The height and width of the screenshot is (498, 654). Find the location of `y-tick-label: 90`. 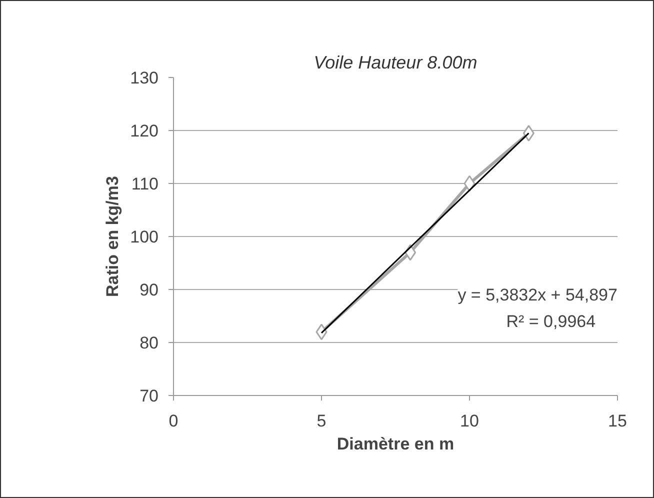

y-tick-label: 90 is located at coordinates (149, 290).